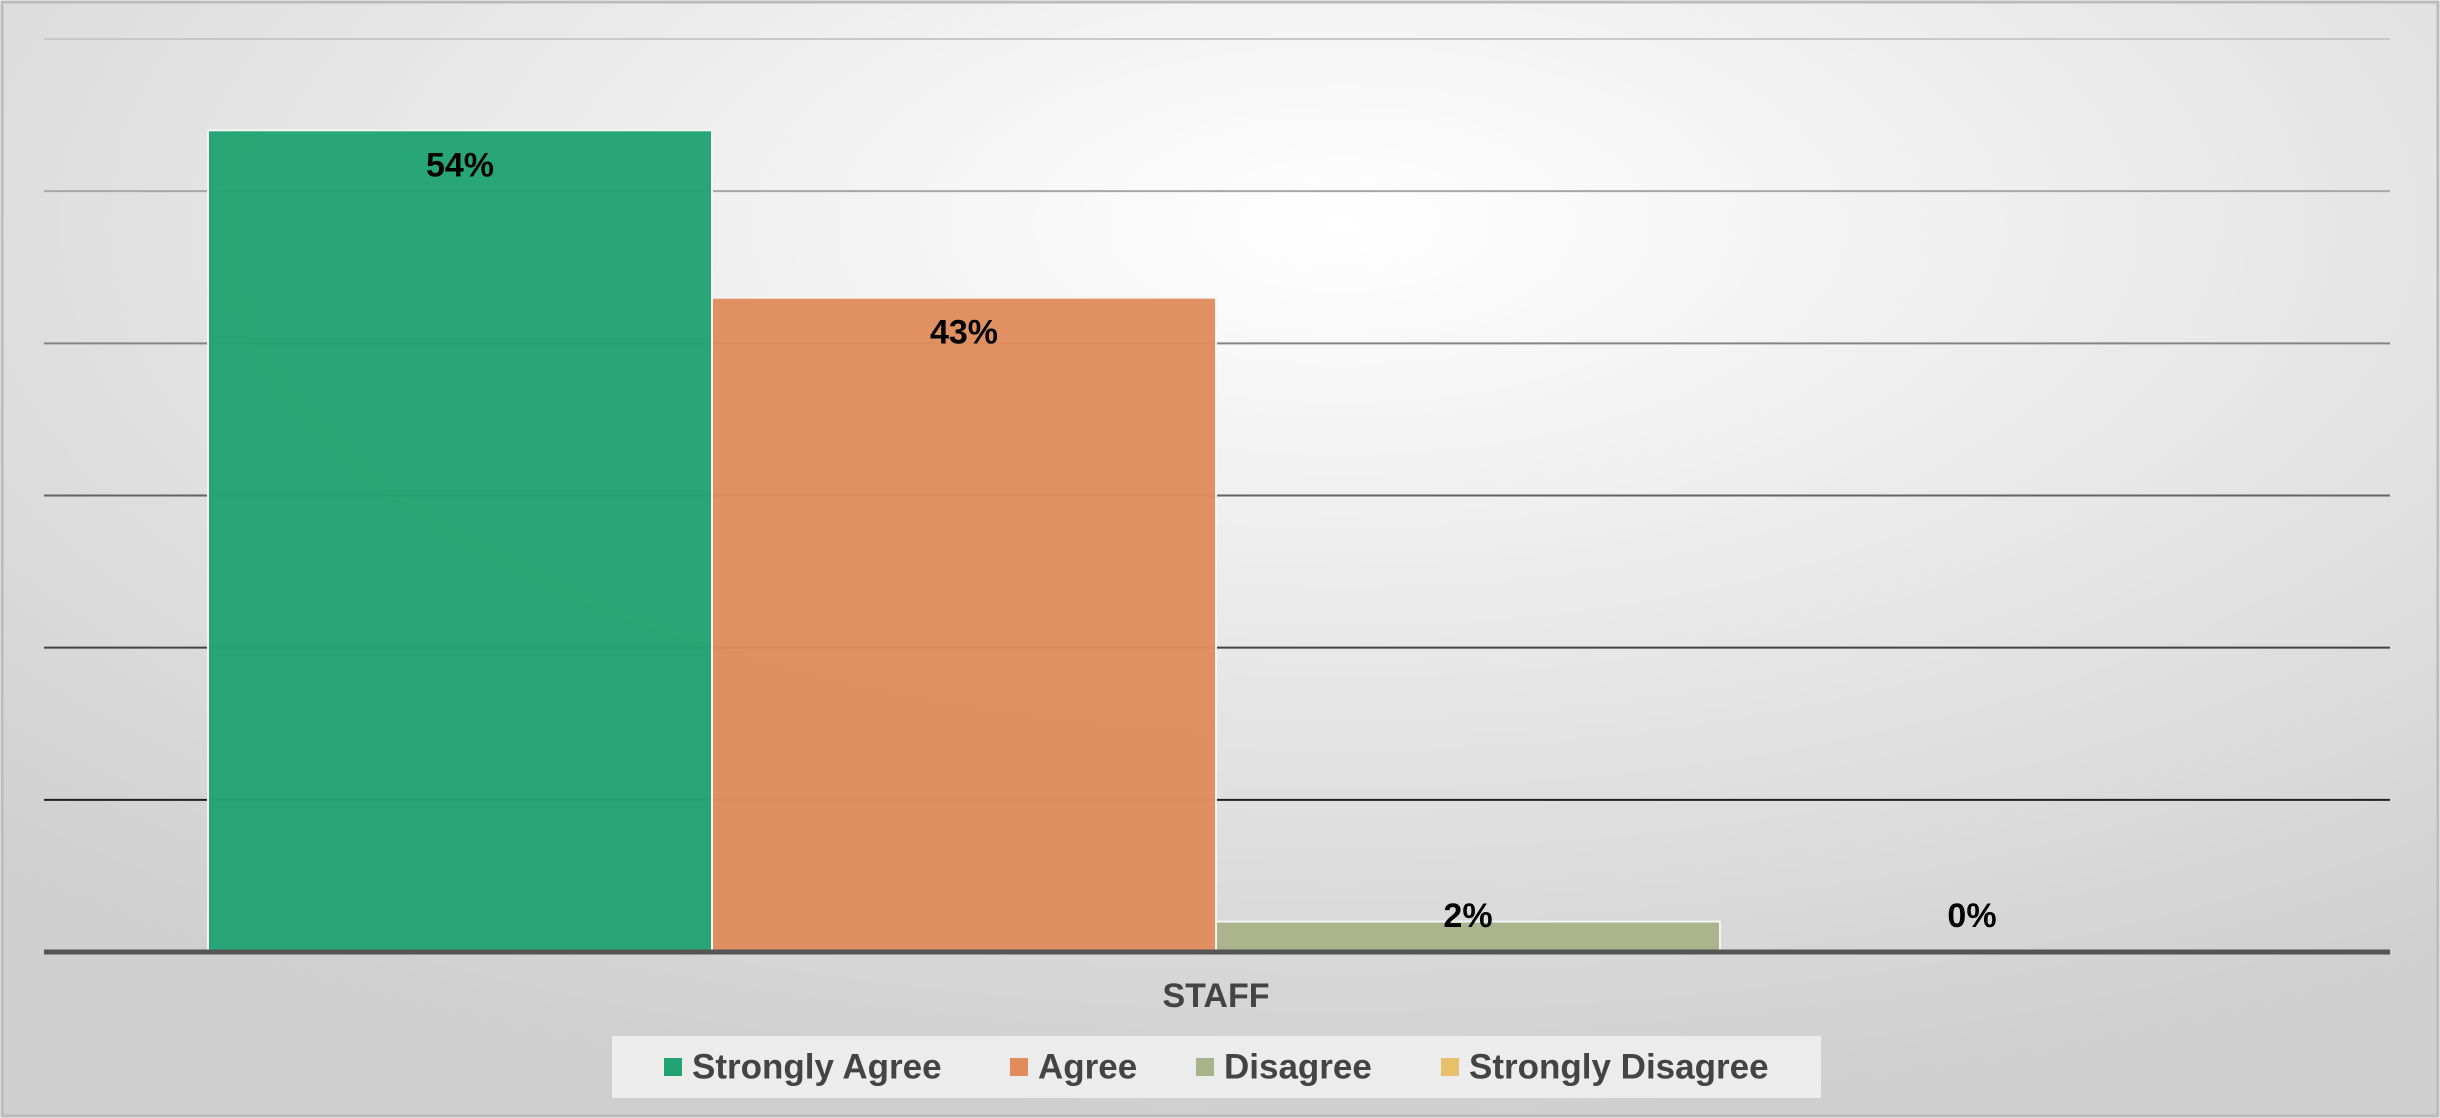 Image resolution: width=2440 pixels, height=1118 pixels. What do you see at coordinates (1215, 996) in the screenshot?
I see `x-tick-label: STAFF` at bounding box center [1215, 996].